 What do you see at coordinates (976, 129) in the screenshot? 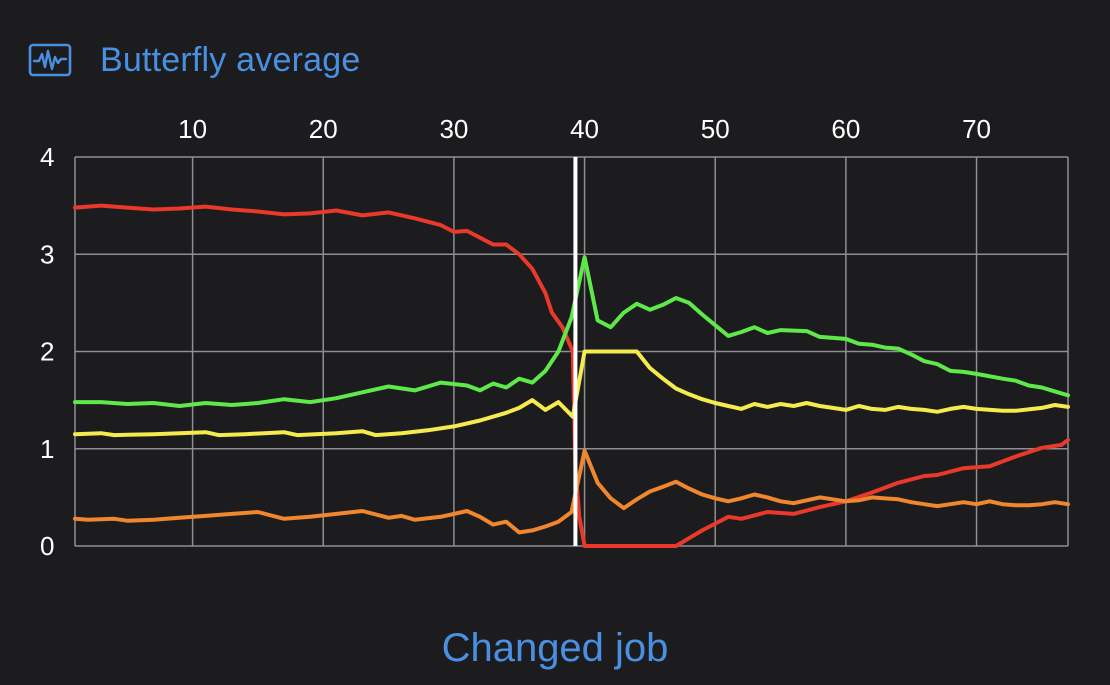
I see `x-tick-label: 70` at bounding box center [976, 129].